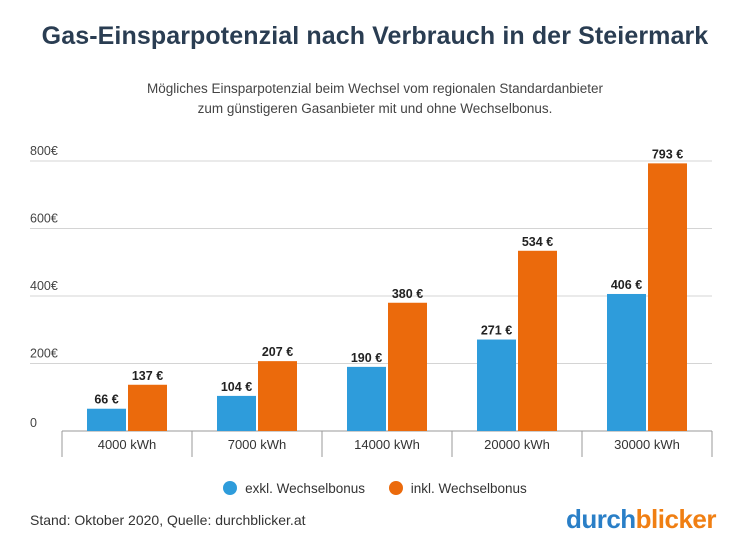 This screenshot has height=550, width=750. Describe the element at coordinates (106, 400) in the screenshot. I see `data-label: 66 €` at that location.